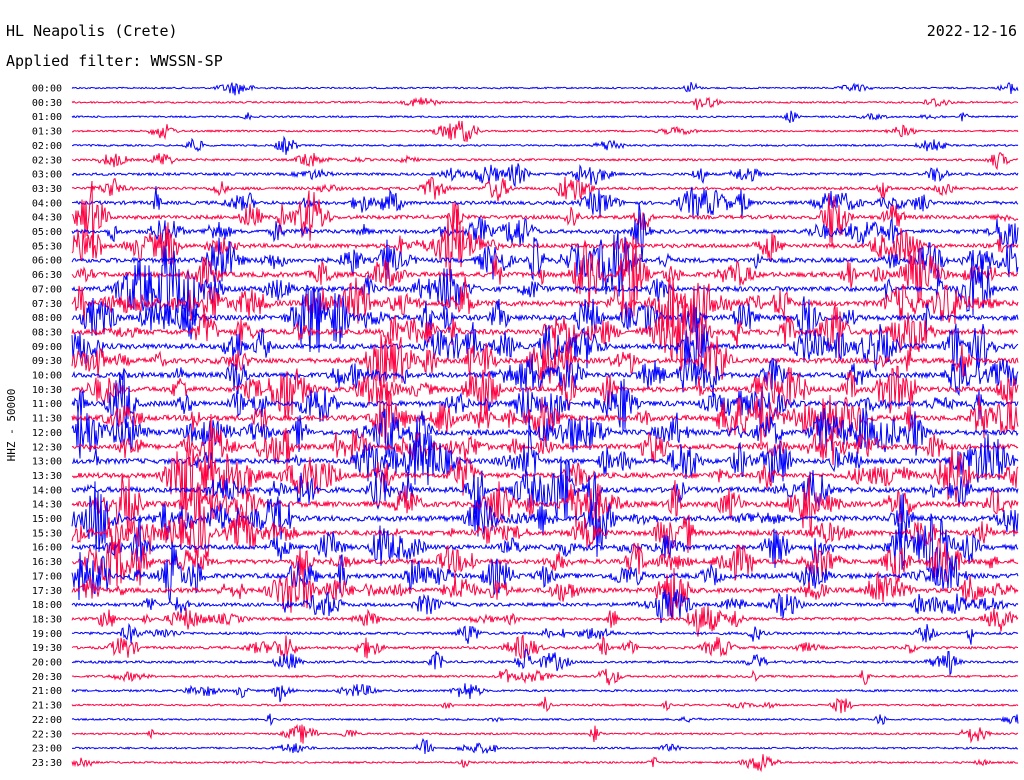 This screenshot has width=1024, height=780. What do you see at coordinates (47, 89) in the screenshot?
I see `row-time-label: 00:00` at bounding box center [47, 89].